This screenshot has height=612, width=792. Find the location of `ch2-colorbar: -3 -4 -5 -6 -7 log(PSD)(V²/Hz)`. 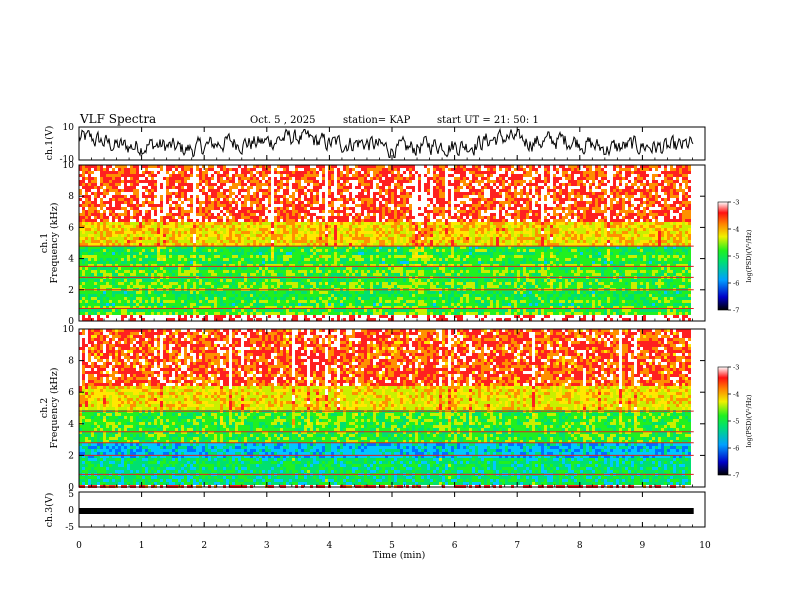

ch2-colorbar: -3 -4 -5 -6 -7 log(PSD)(V²/Hz) is located at coordinates (735, 422).